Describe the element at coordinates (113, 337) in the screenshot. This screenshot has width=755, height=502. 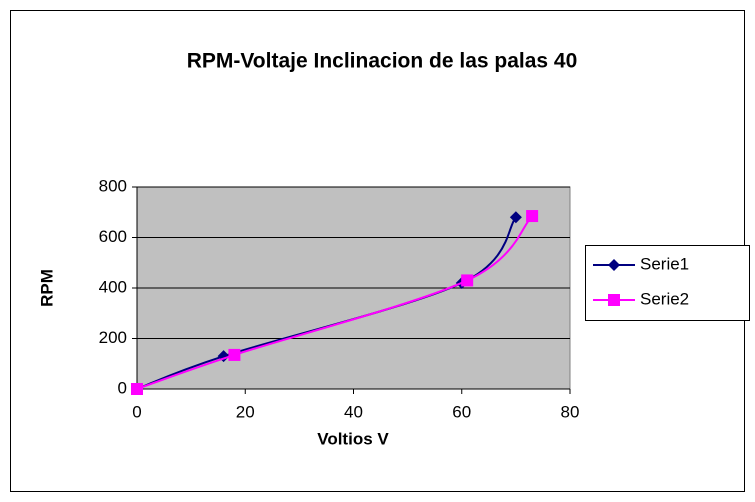
I see `y-tick-label: 200` at that location.